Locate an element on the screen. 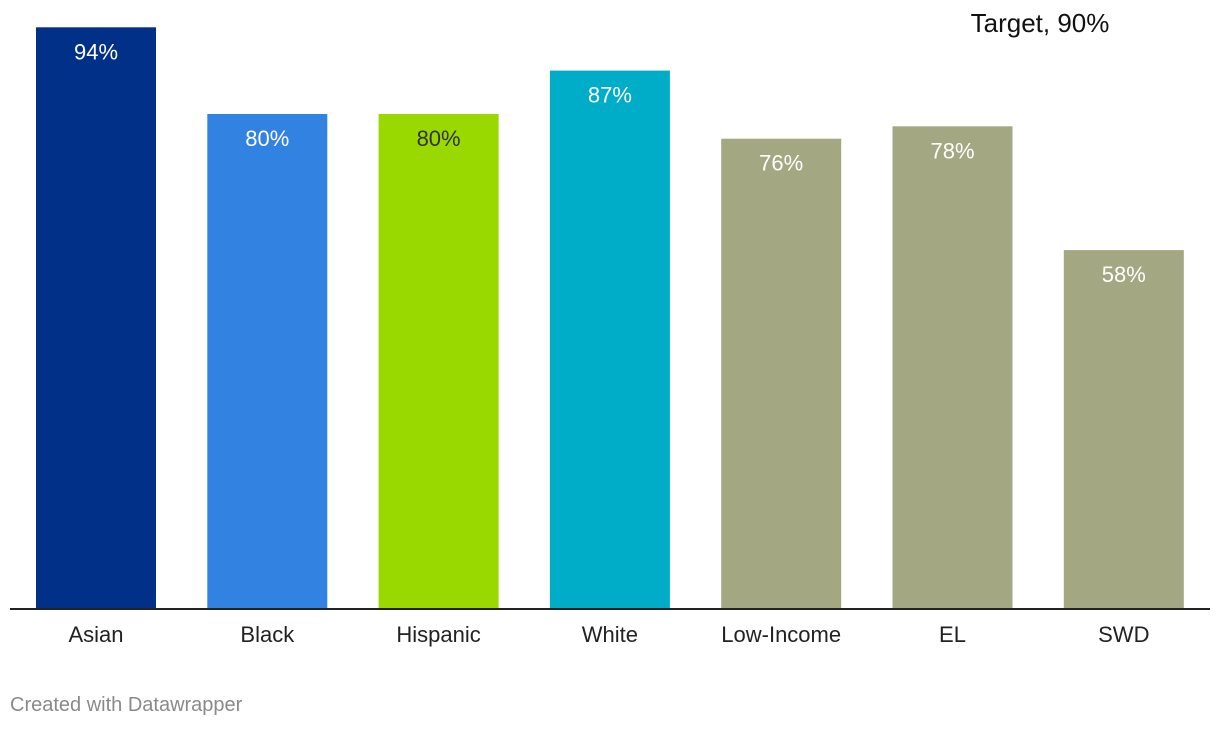 The image size is (1220, 730). category-label-hispanic: Hispanic is located at coordinates (438, 634).